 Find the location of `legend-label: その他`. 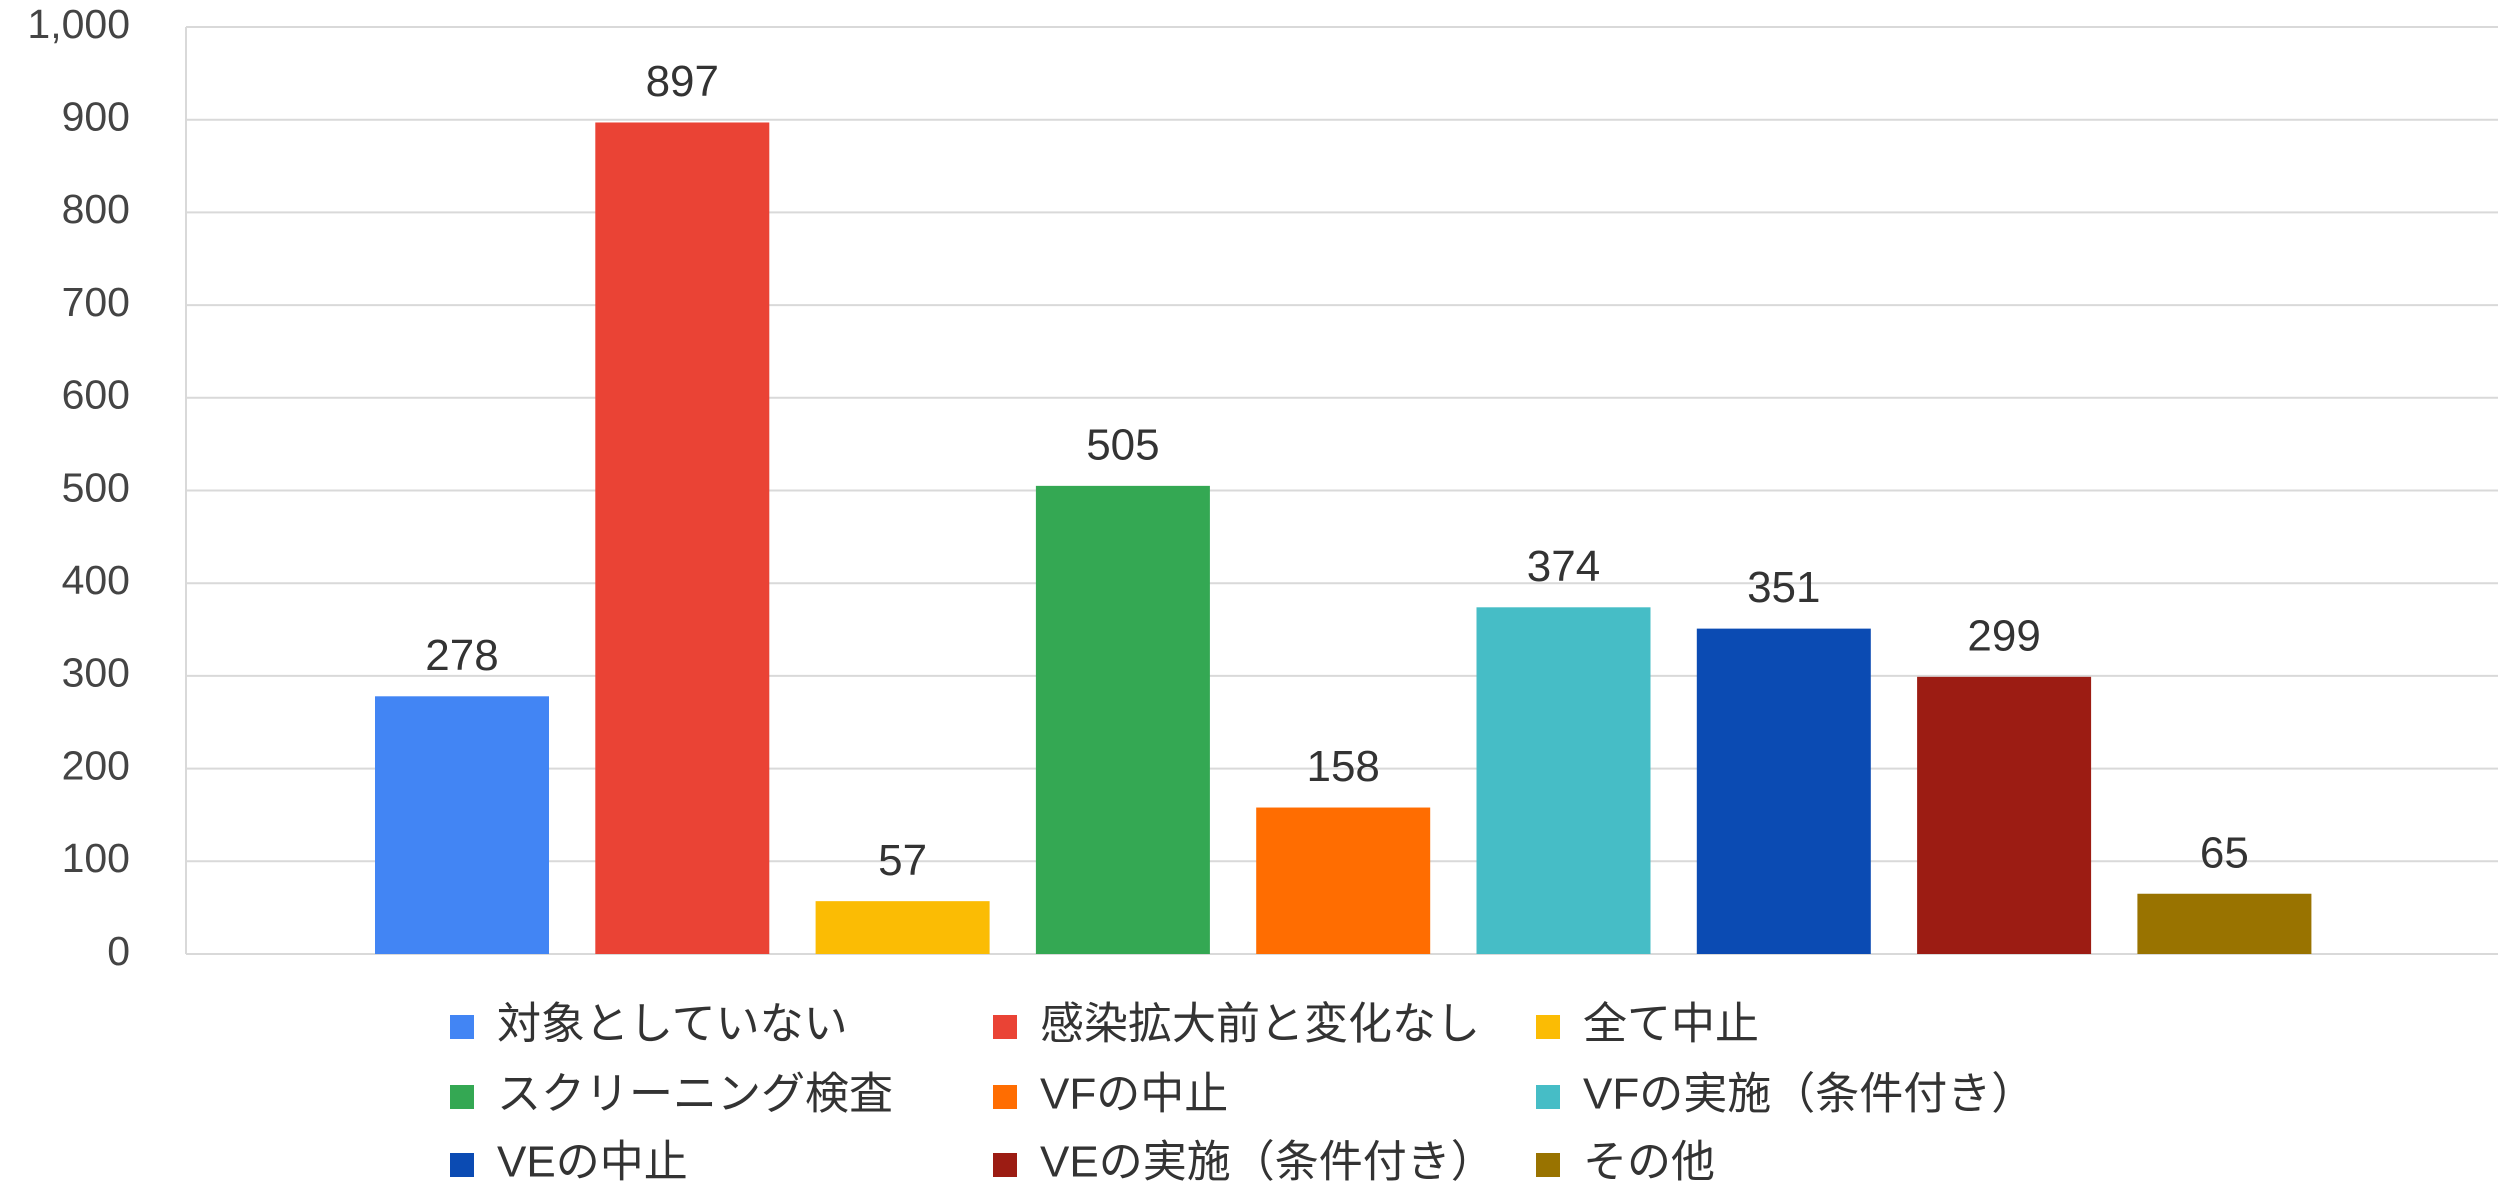

legend-label: その他 is located at coordinates (1649, 1162).